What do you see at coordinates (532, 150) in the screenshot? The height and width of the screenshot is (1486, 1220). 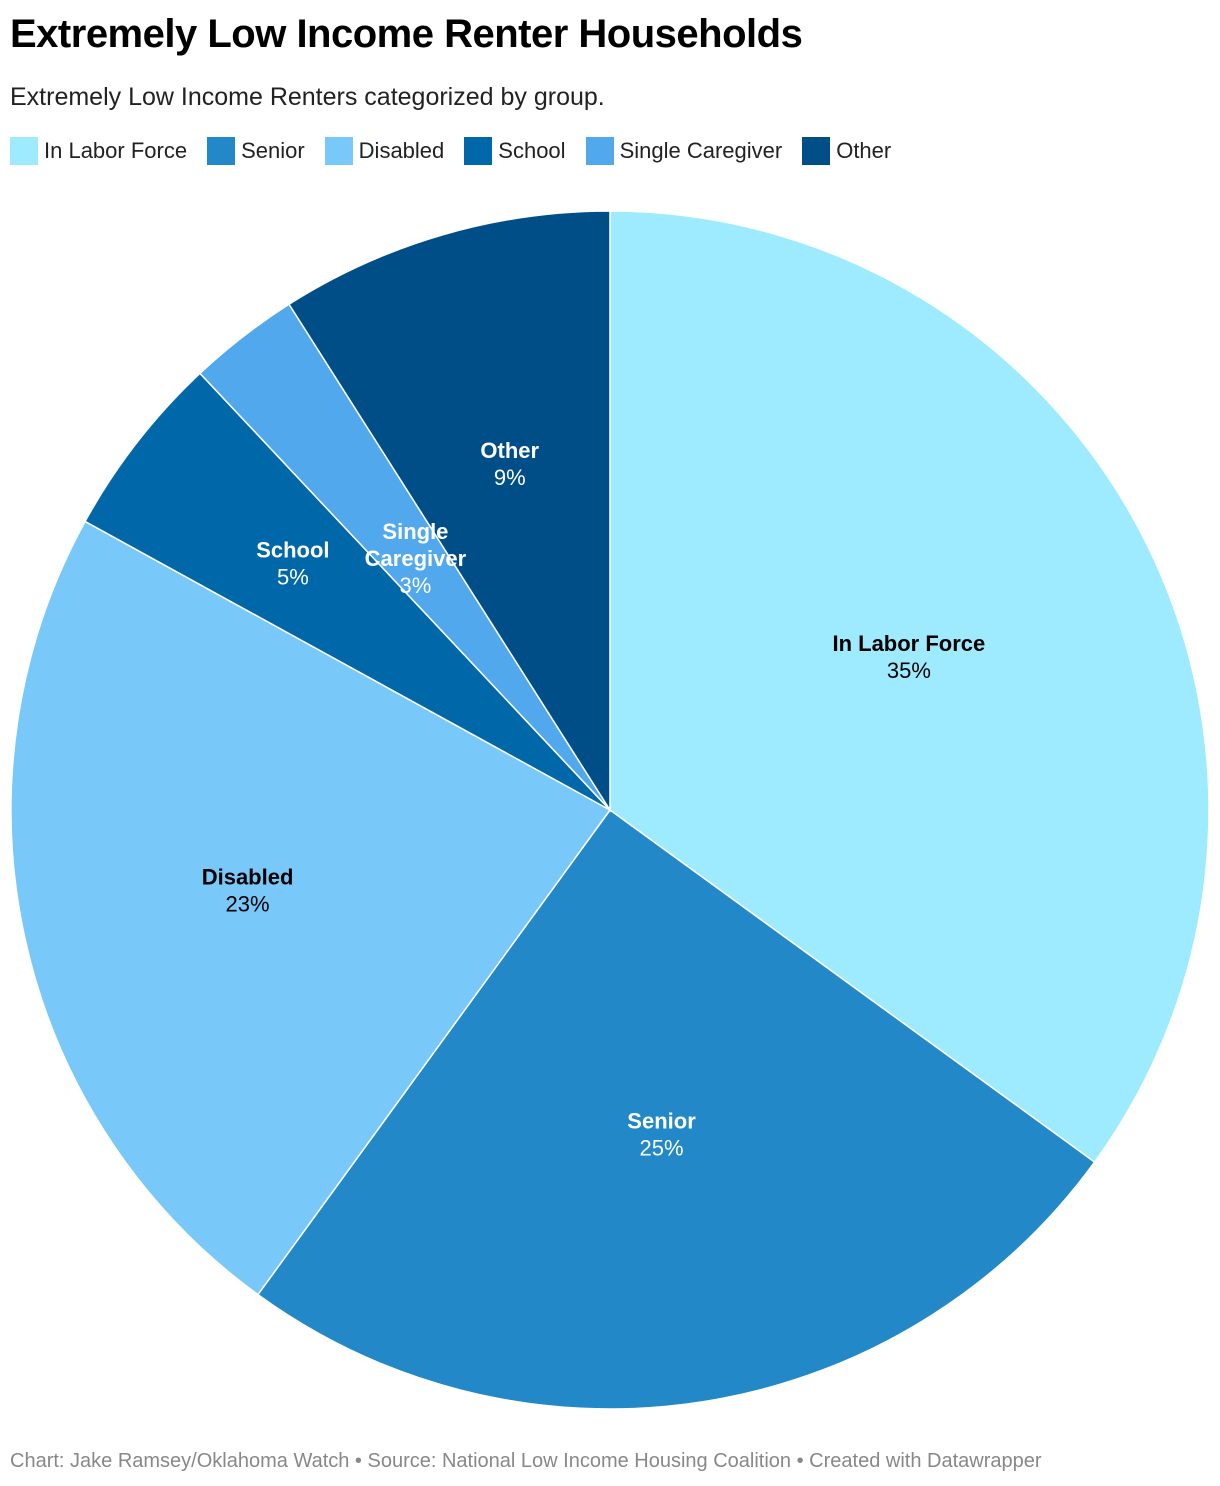 I see `legend-label: School` at bounding box center [532, 150].